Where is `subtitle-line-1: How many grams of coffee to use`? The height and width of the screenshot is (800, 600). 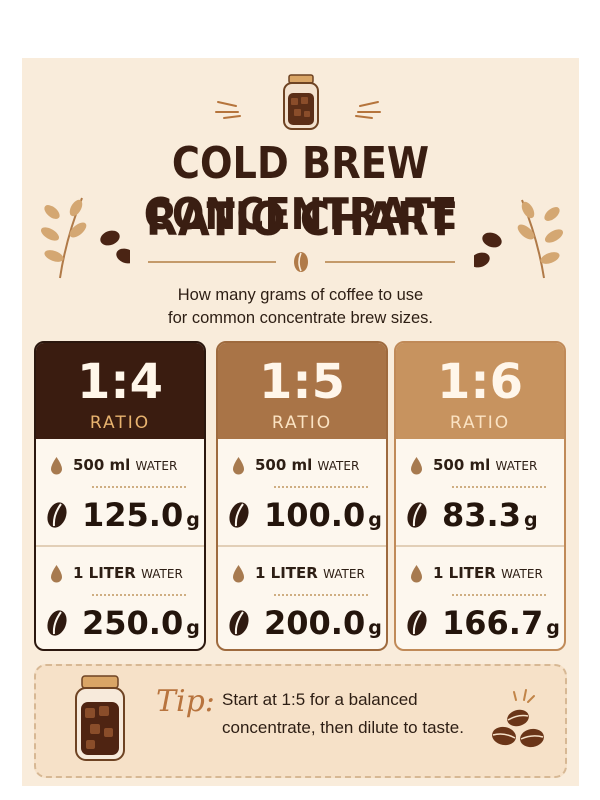 subtitle-line-1: How many grams of coffee to use is located at coordinates (300, 295).